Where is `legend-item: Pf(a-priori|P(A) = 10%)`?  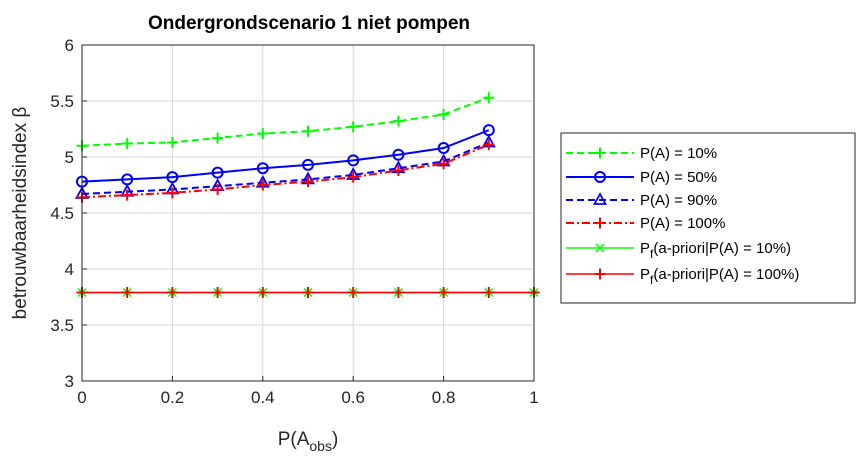 legend-item: Pf(a-priori|P(A) = 10%) is located at coordinates (678, 250).